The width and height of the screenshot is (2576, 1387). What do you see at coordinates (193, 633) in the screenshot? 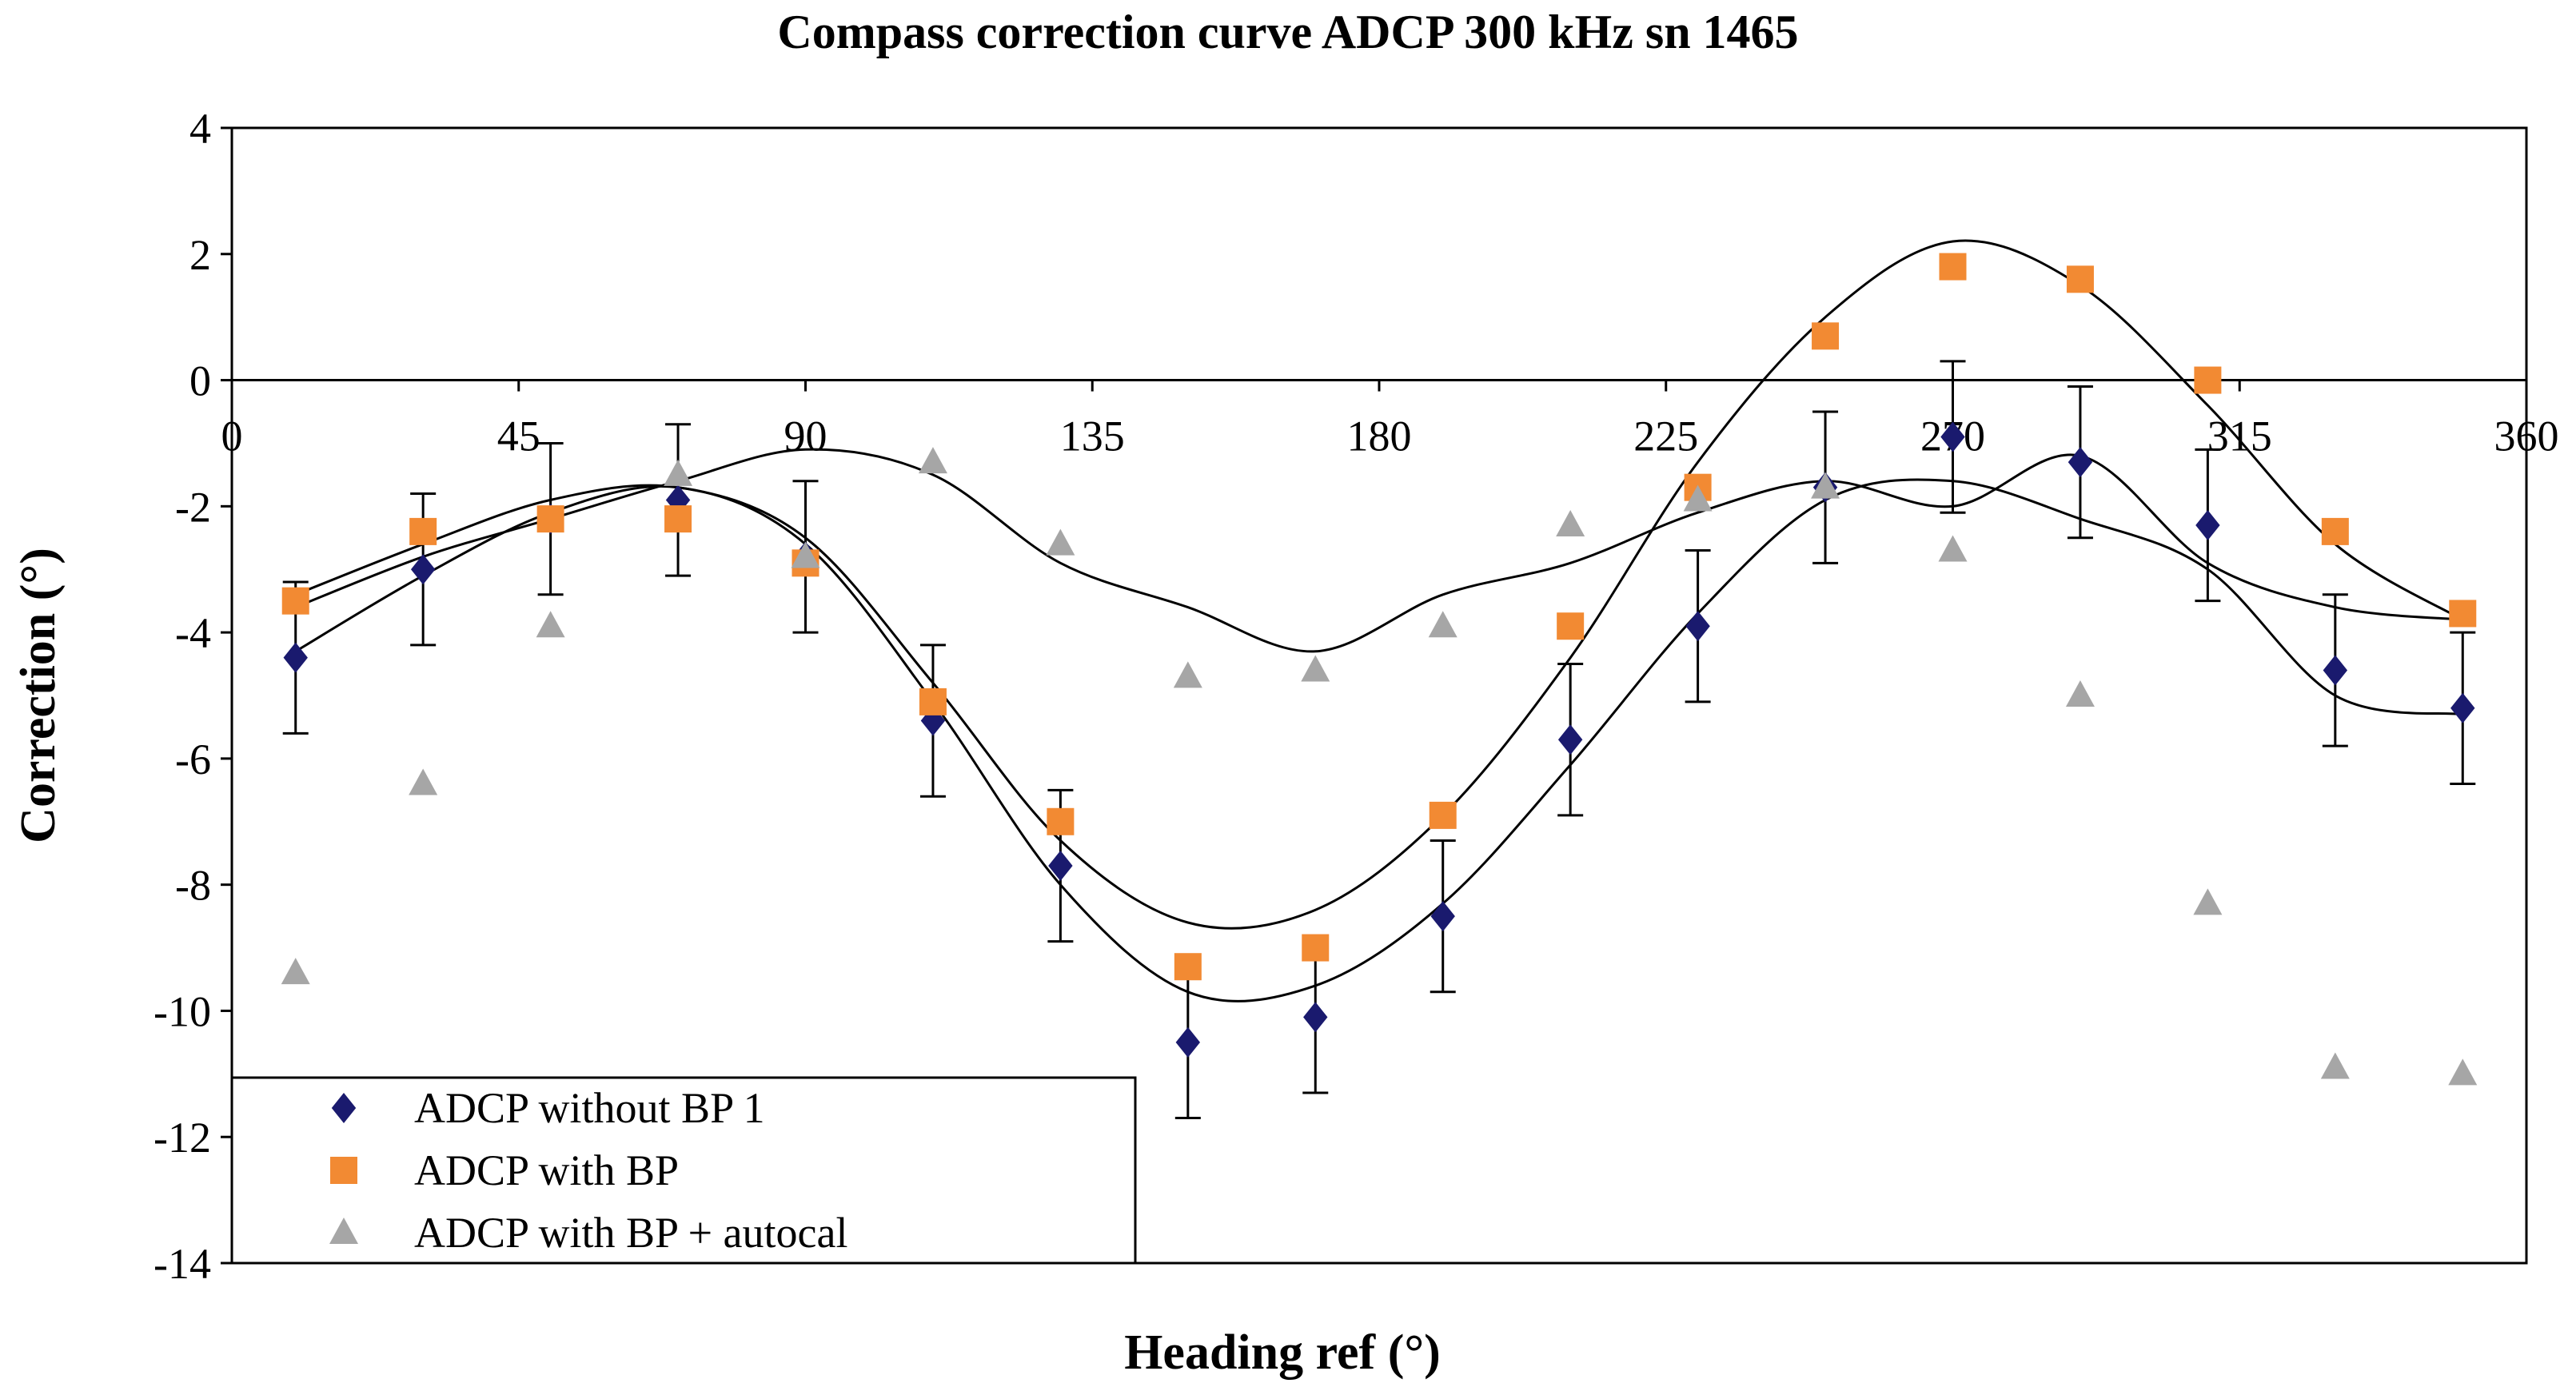
I see `y-tick-label: -4` at bounding box center [193, 633].